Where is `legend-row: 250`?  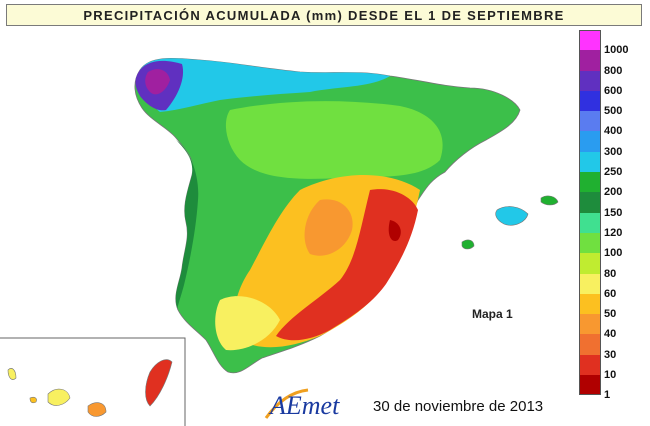
legend-row: 250 is located at coordinates (610, 164).